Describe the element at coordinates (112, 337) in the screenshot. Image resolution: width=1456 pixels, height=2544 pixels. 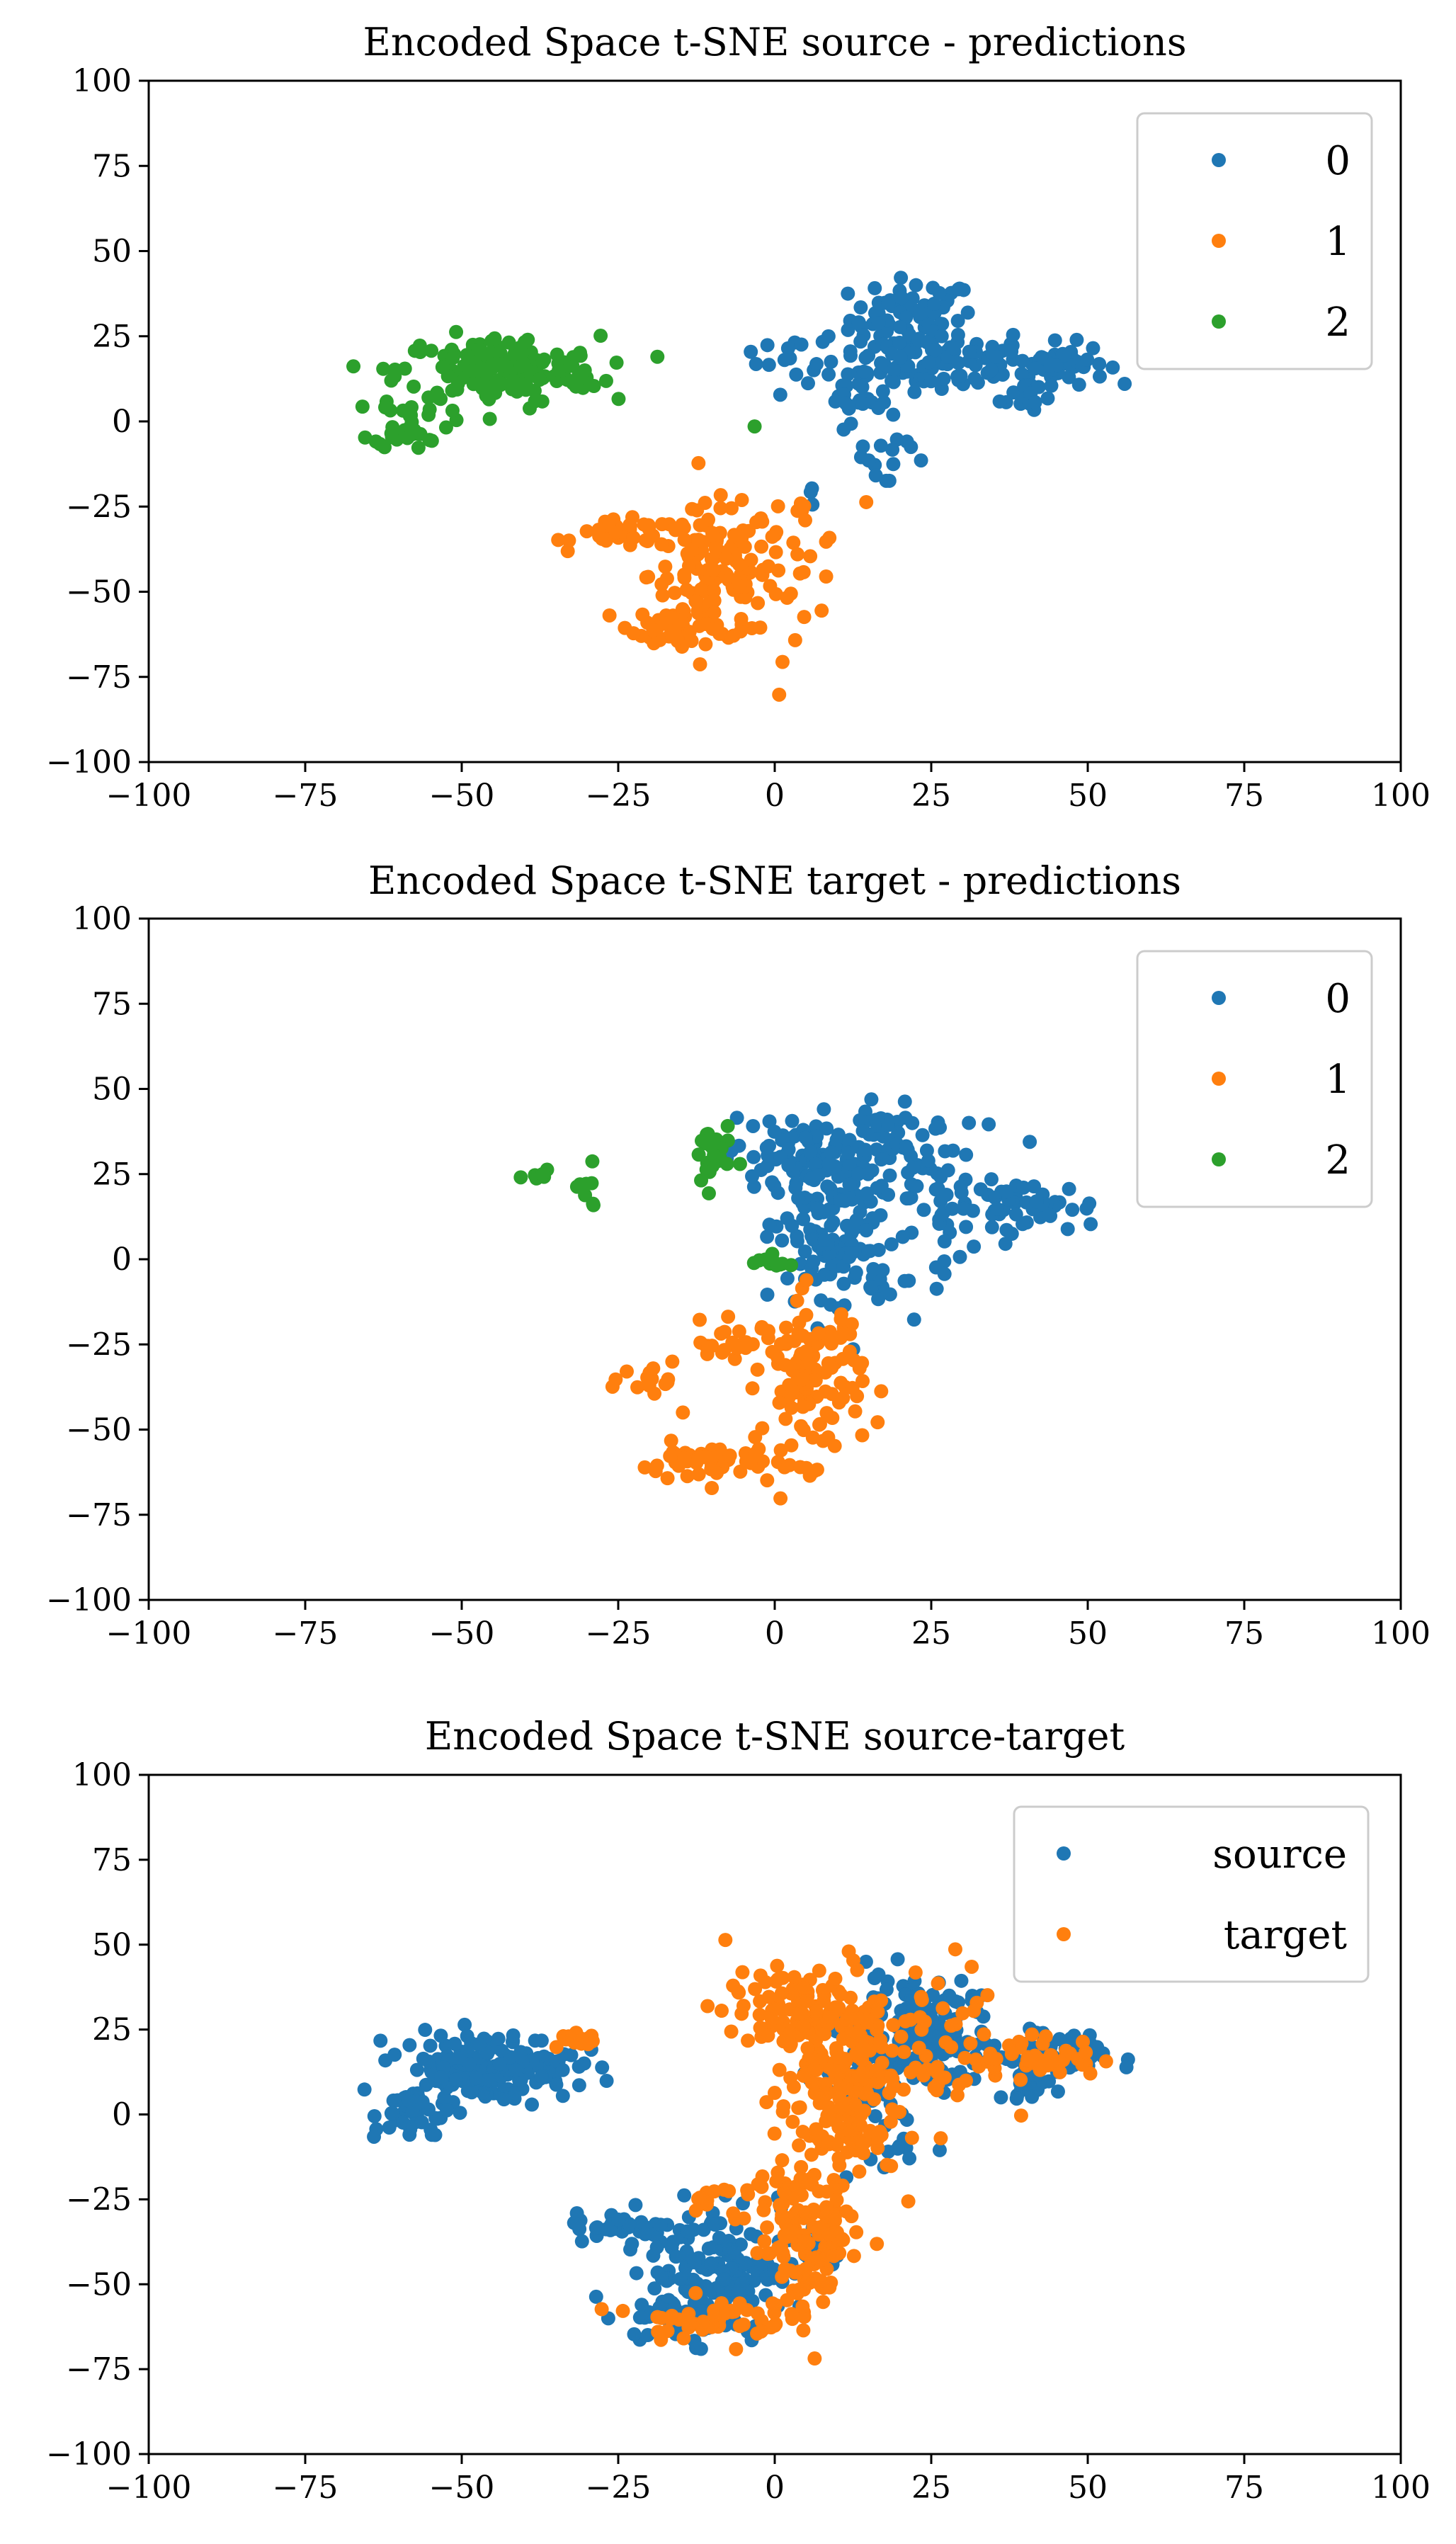
I see `y-tick-label: 25` at that location.